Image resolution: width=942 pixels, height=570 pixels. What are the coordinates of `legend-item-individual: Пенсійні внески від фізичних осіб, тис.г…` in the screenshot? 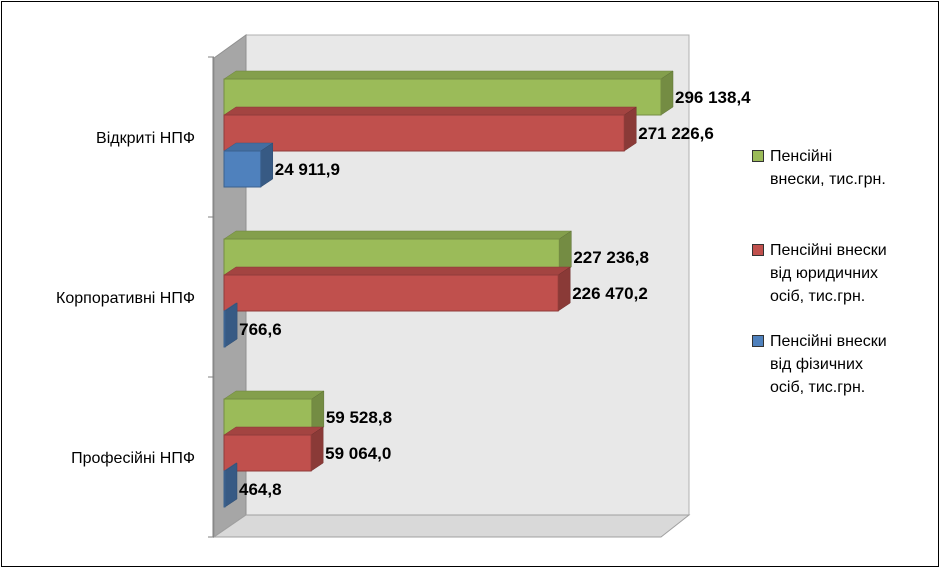 It's located at (844, 364).